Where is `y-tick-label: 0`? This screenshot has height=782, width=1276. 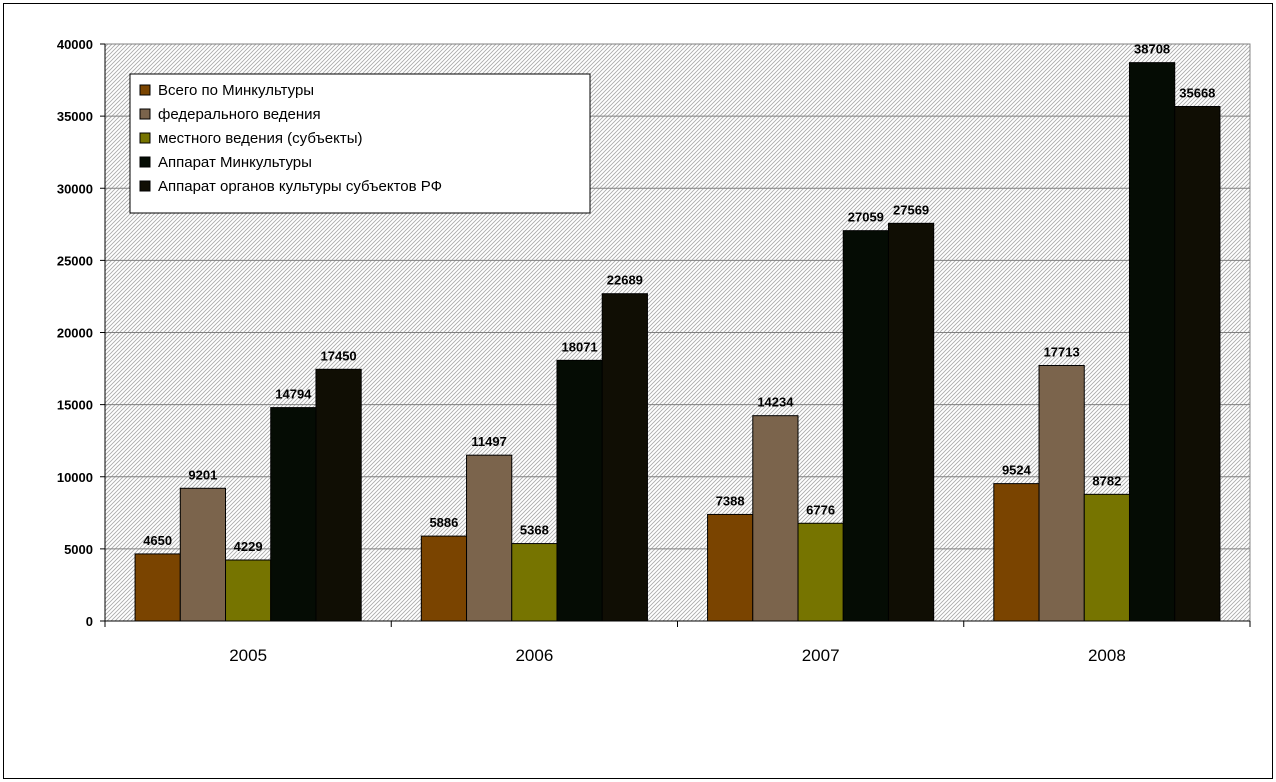 y-tick-label: 0 is located at coordinates (89, 621).